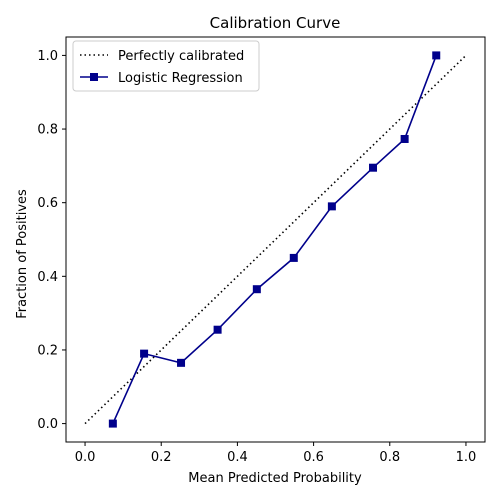 The width and height of the screenshot is (500, 500). What do you see at coordinates (389, 457) in the screenshot?
I see `x-tick-label: 0.8` at bounding box center [389, 457].